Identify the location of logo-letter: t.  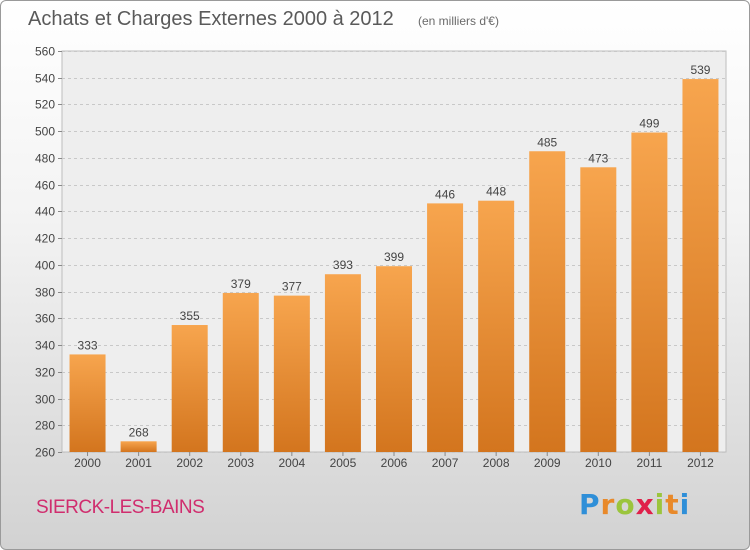
(672, 504).